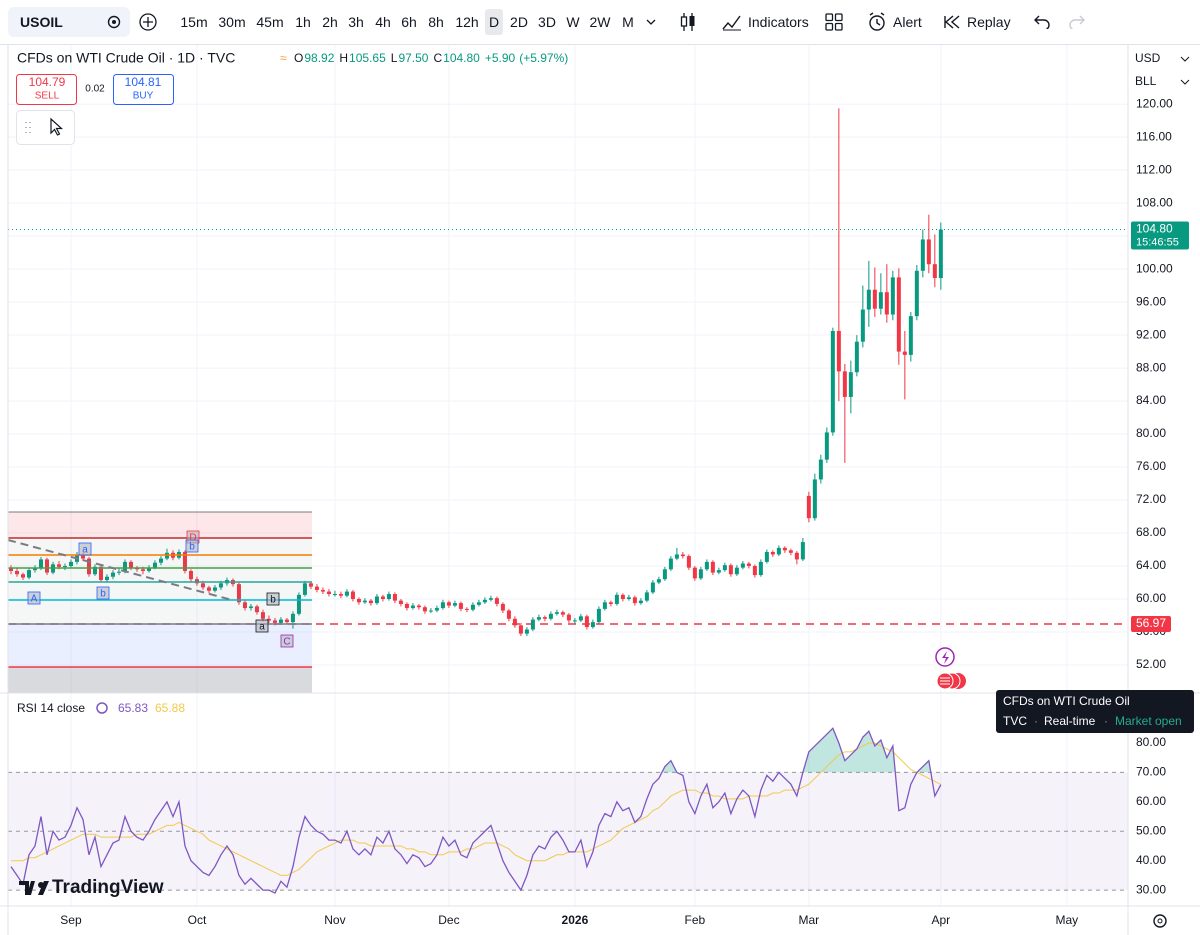 The height and width of the screenshot is (935, 1200). I want to click on tooltip-source: TVC, so click(1015, 721).